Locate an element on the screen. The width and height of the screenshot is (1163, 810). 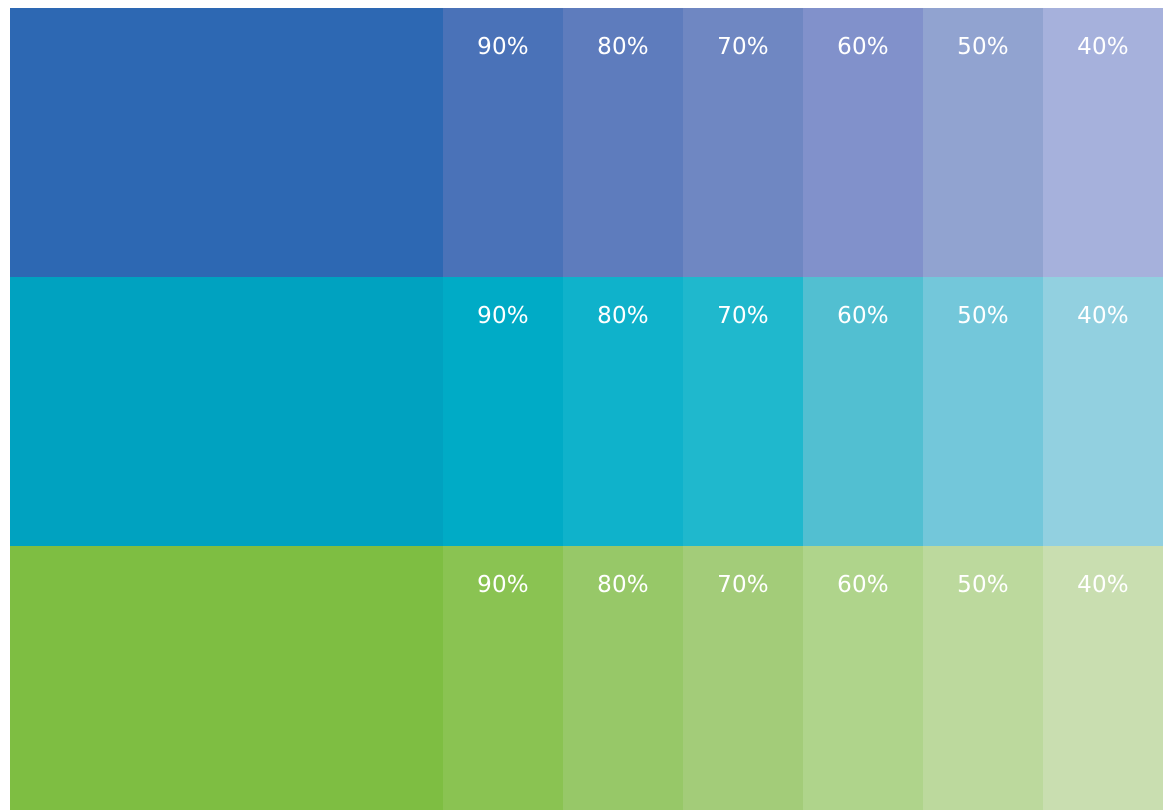
base-swatch-blue is located at coordinates (226, 142).